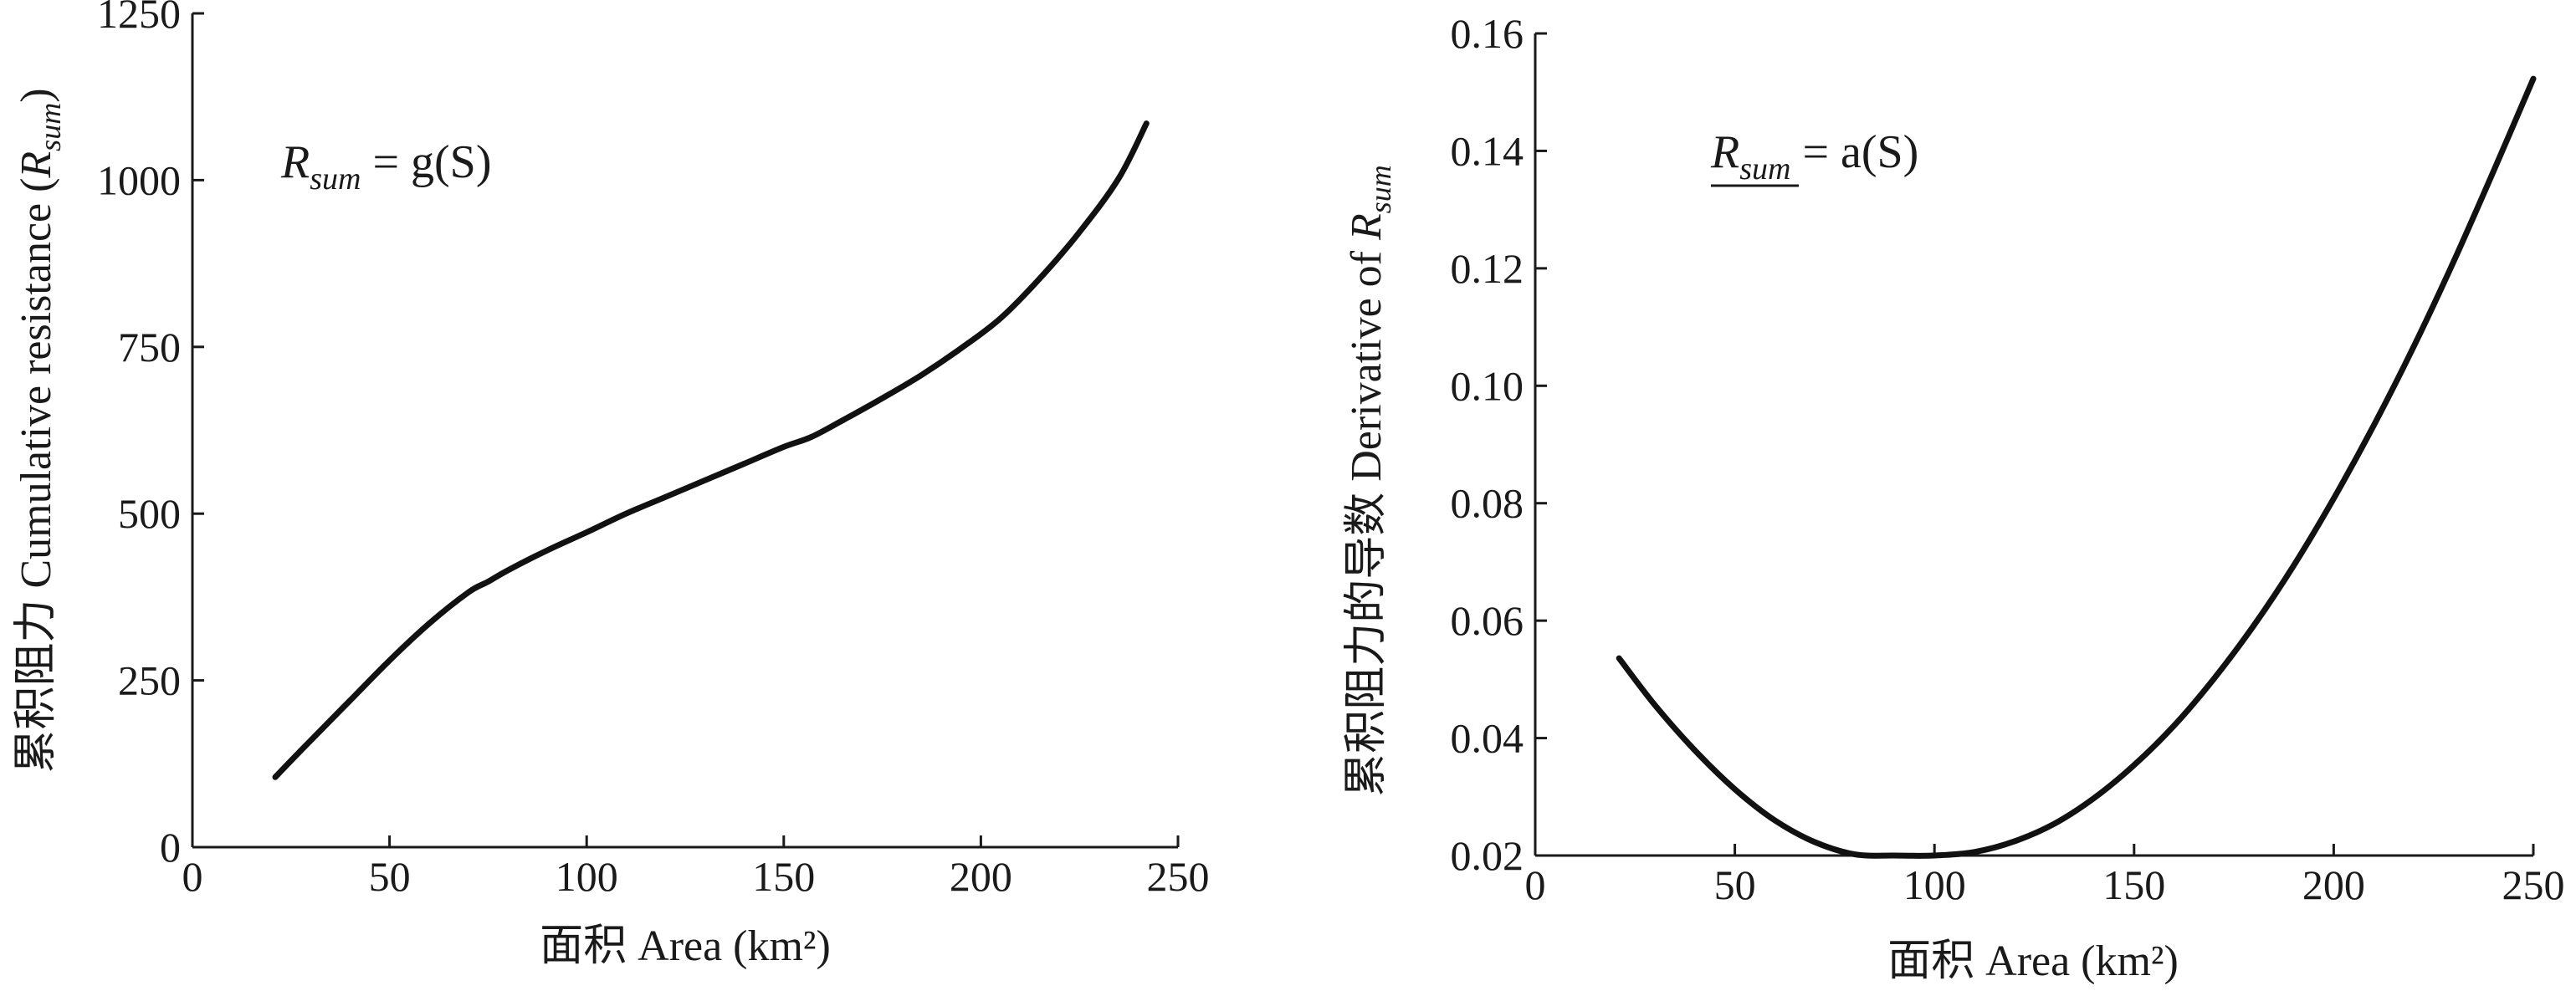  I want to click on left-x-tick-label: 250, so click(1178, 876).